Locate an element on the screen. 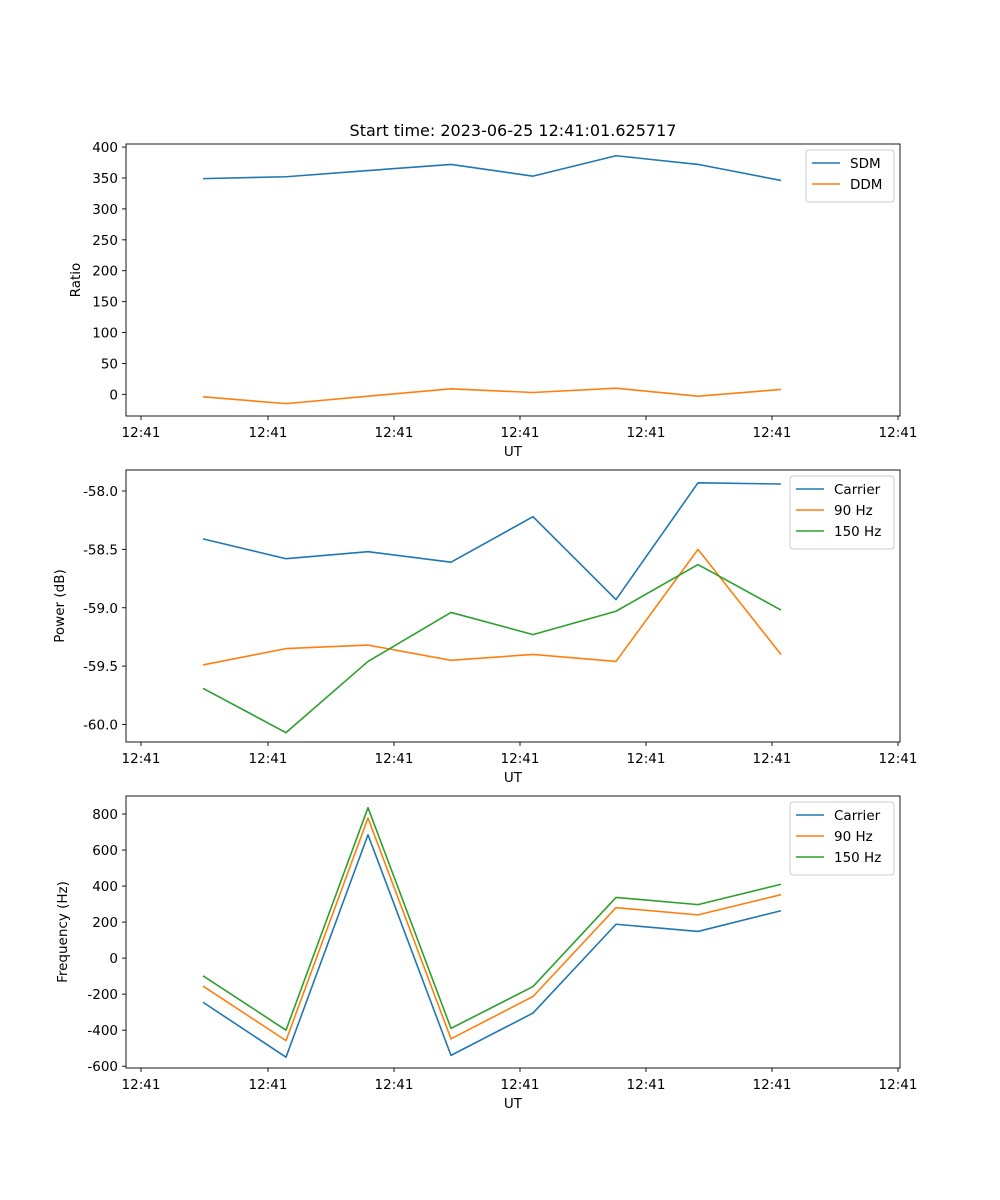  y-tick-label: 150 is located at coordinates (105, 303).